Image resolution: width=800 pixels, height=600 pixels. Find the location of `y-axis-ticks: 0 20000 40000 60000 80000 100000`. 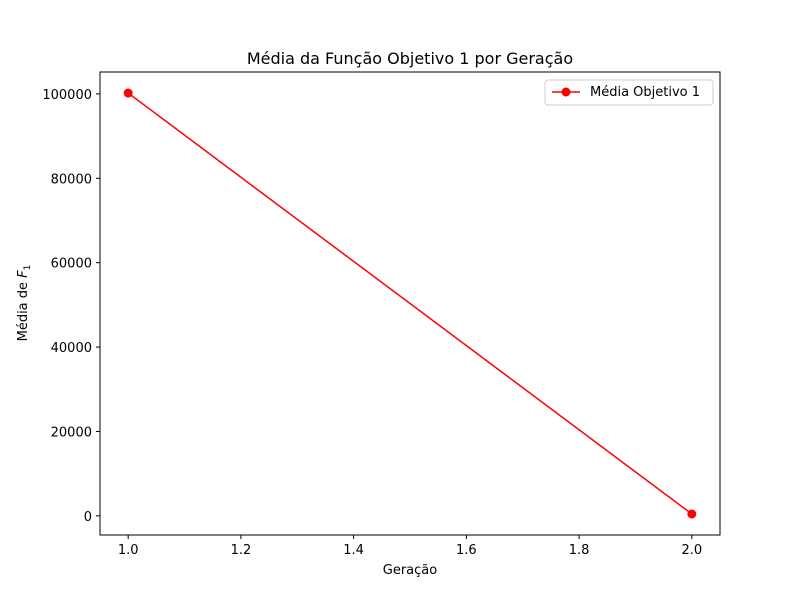

y-axis-ticks: 0 20000 40000 60000 80000 100000 is located at coordinates (71, 306).